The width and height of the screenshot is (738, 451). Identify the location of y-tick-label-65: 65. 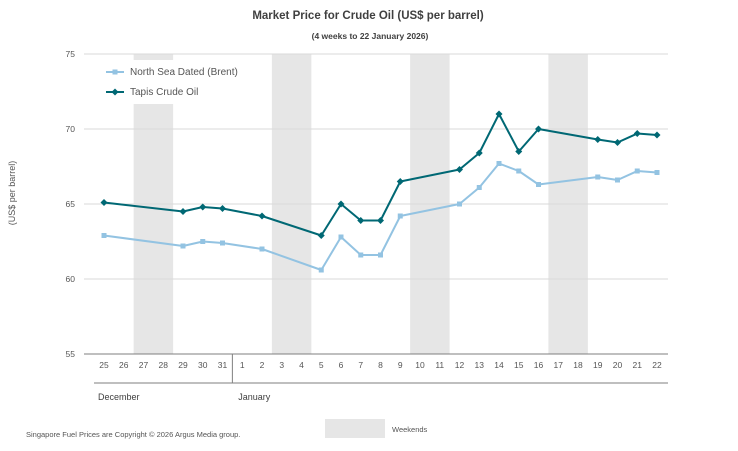
(71, 204).